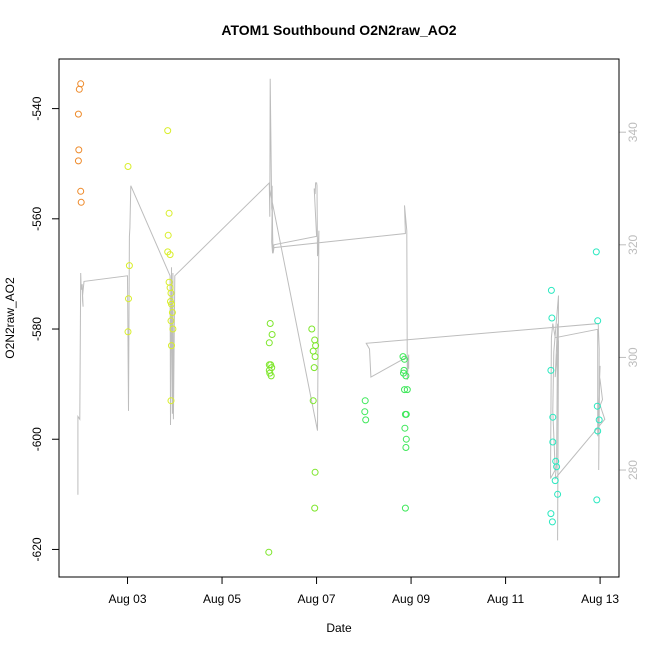 This screenshot has width=650, height=650. I want to click on x-axis-label: Date, so click(339, 628).